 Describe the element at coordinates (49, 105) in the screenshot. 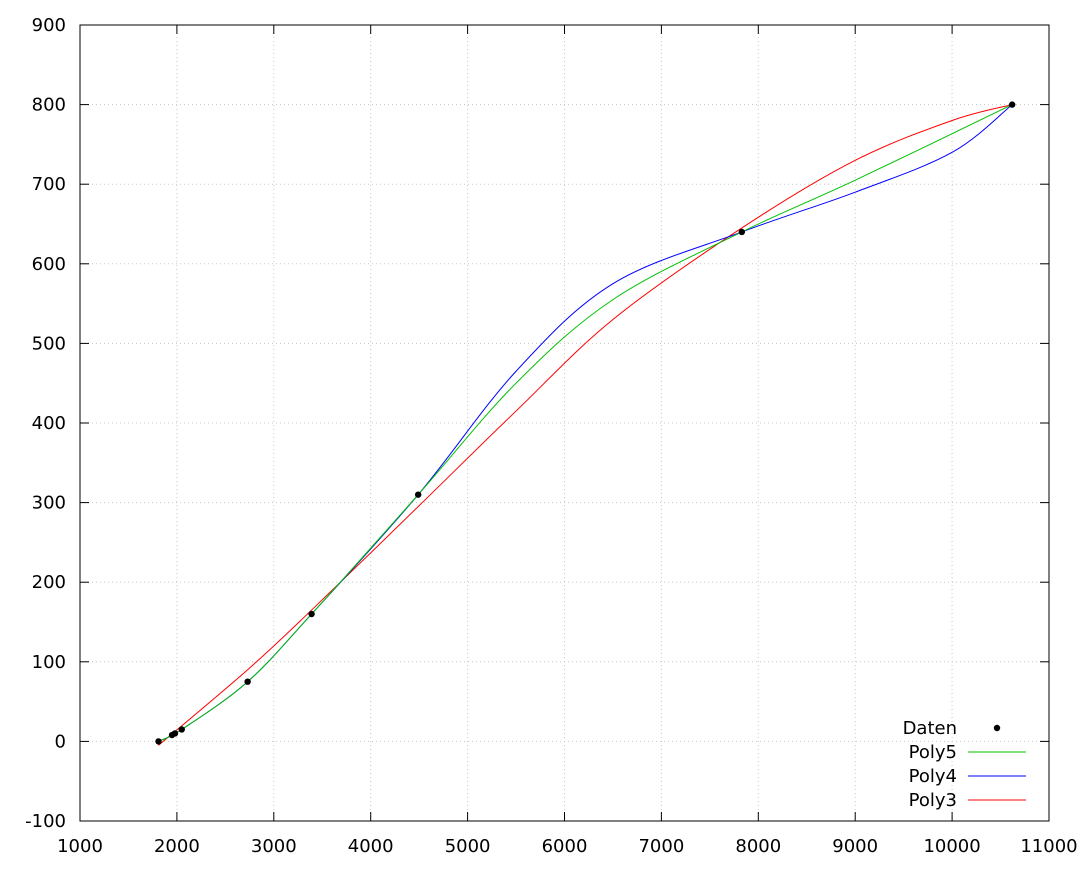

I see `y-tick-label: 800` at that location.